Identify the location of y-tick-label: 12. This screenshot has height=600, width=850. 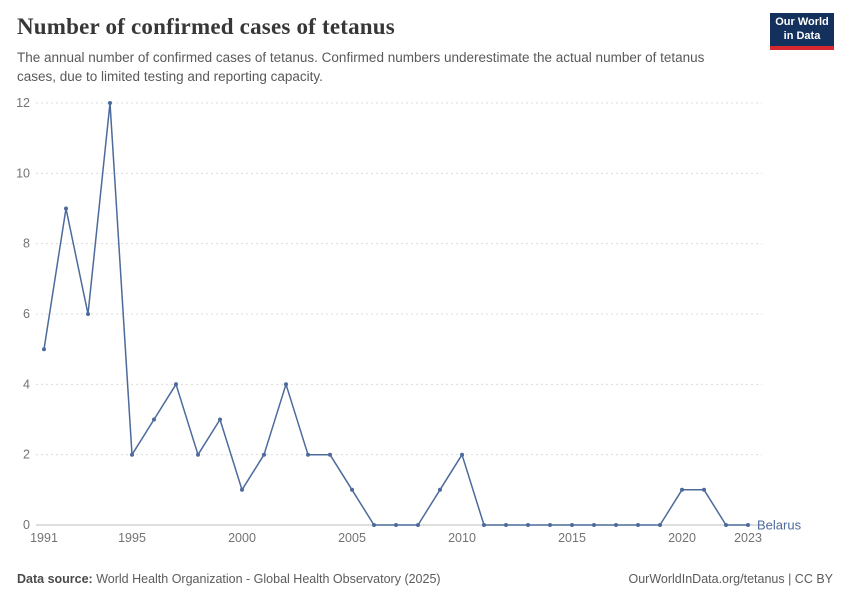
(23, 103).